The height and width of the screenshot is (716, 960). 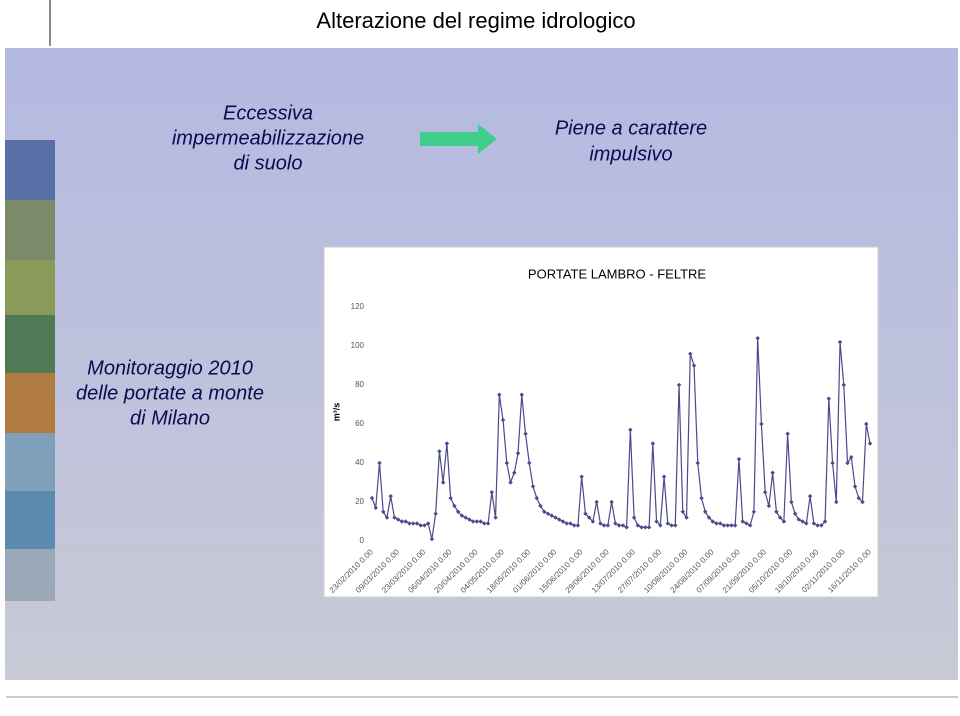 What do you see at coordinates (358, 306) in the screenshot?
I see `y-tick-label: 120` at bounding box center [358, 306].